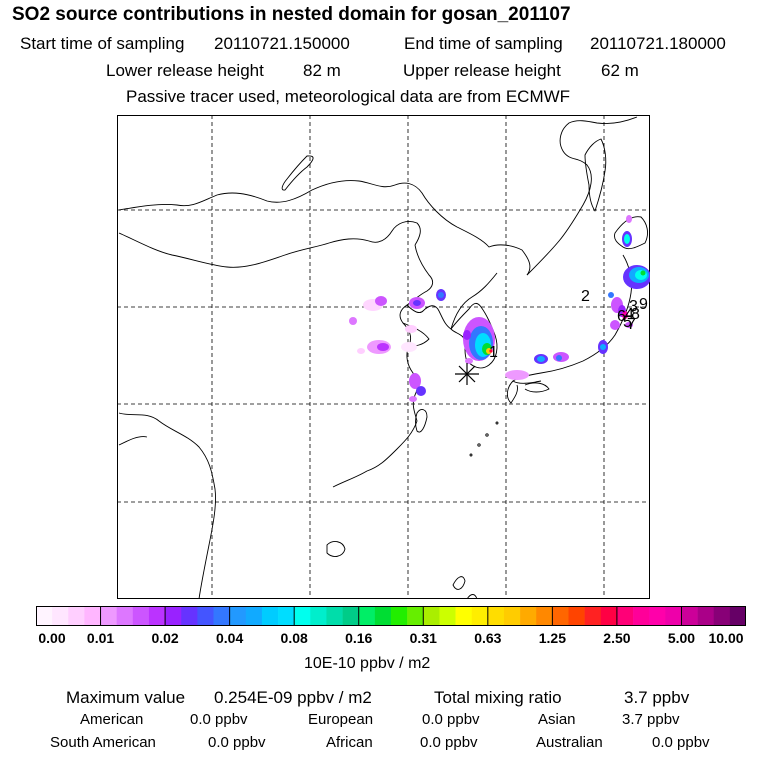 The image size is (768, 768). I want to click on total-mixing-value: 3.7 ppbv, so click(657, 697).